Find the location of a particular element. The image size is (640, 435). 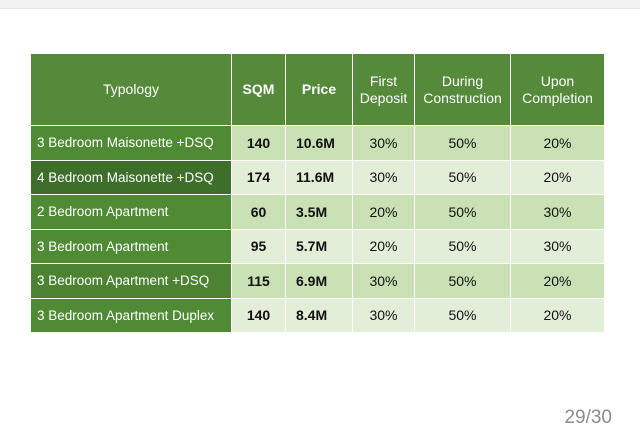

price-cell: 3.5M is located at coordinates (319, 212).